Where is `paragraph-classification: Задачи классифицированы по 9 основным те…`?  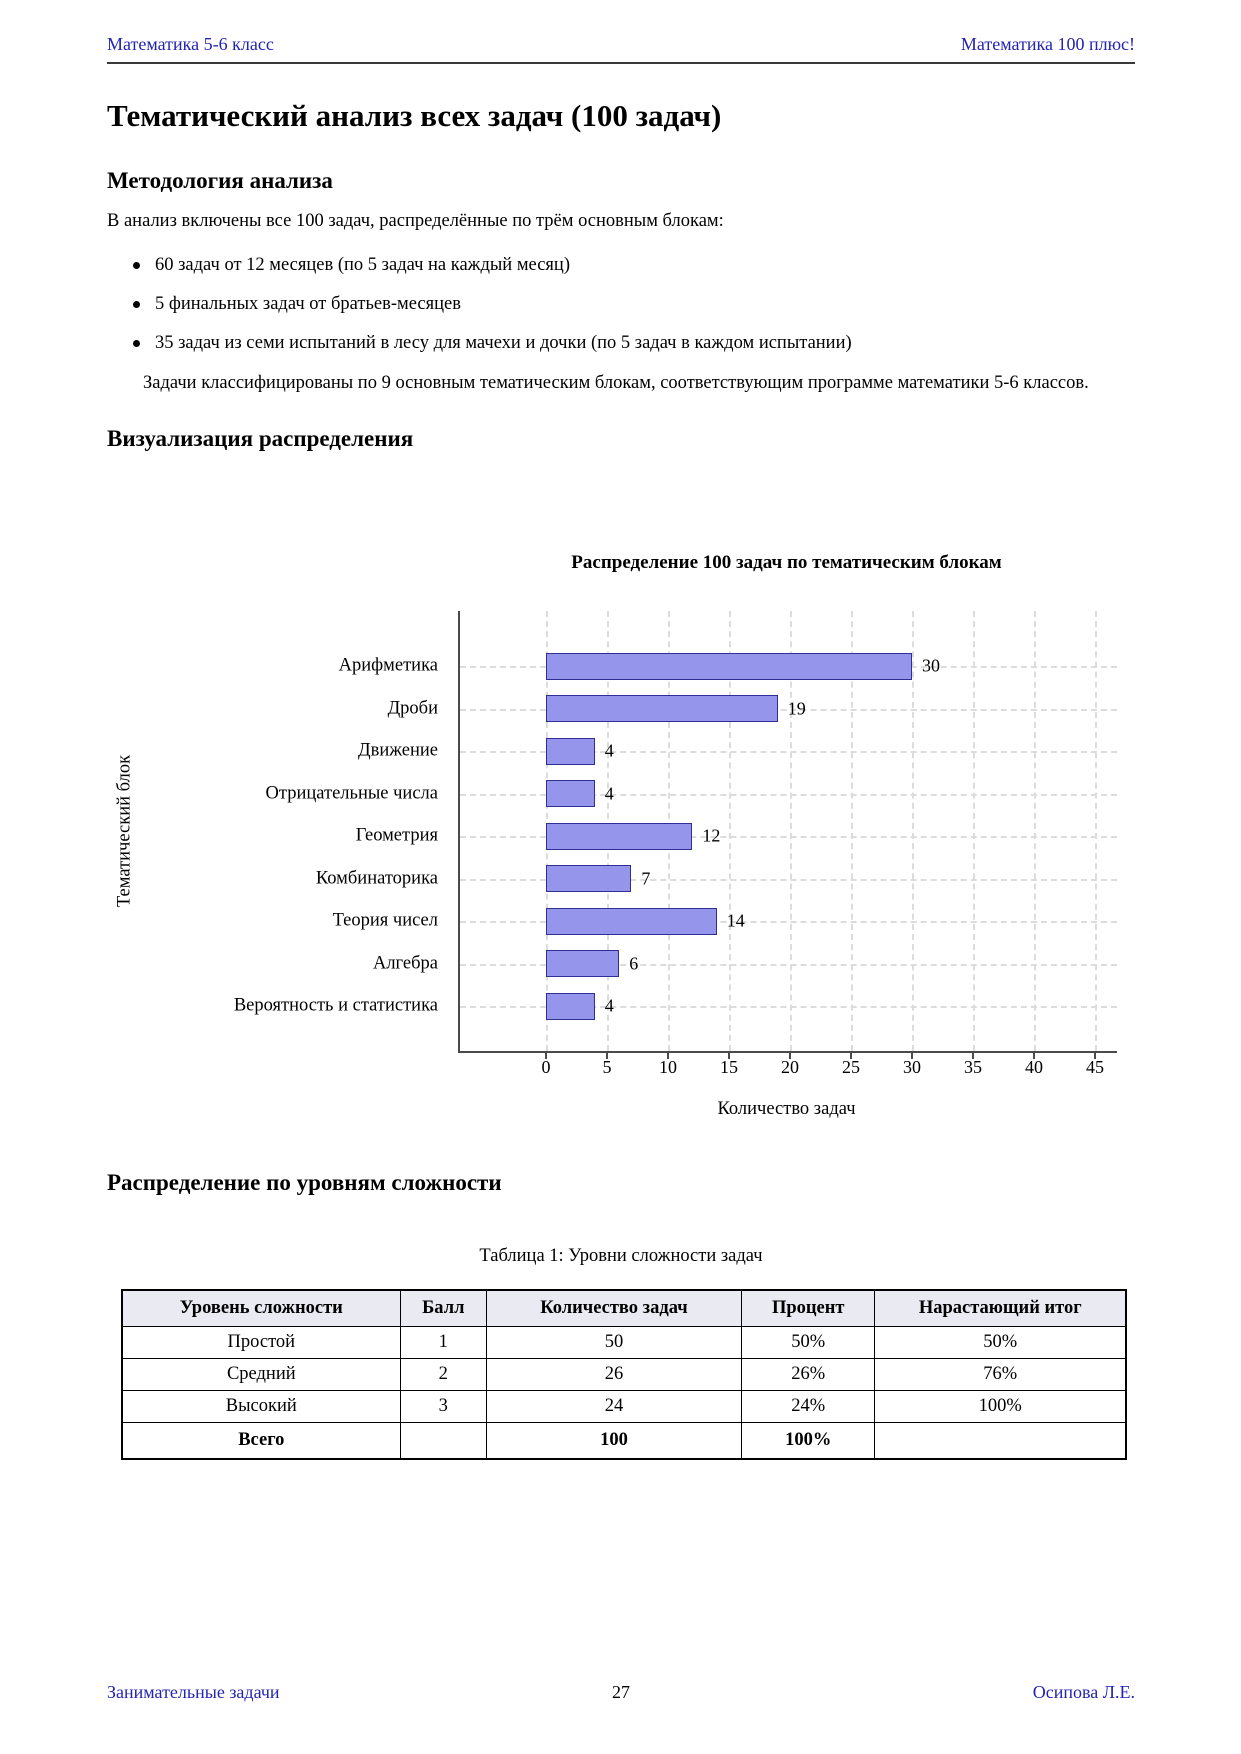 paragraph-classification: Задачи классифицированы по 9 основным те… is located at coordinates (616, 382).